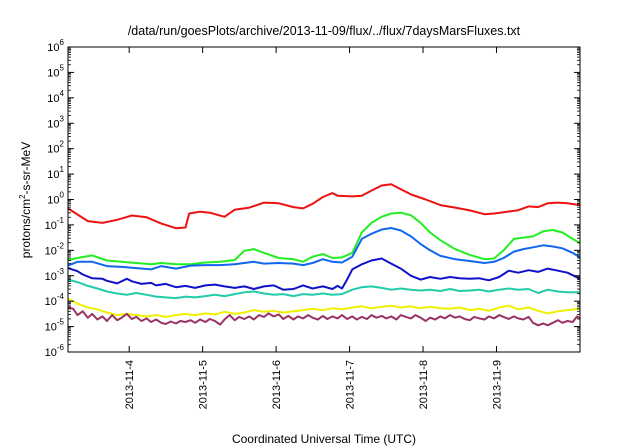 The image size is (640, 448). I want to click on x-tick-label: 2013-11-9, so click(498, 384).